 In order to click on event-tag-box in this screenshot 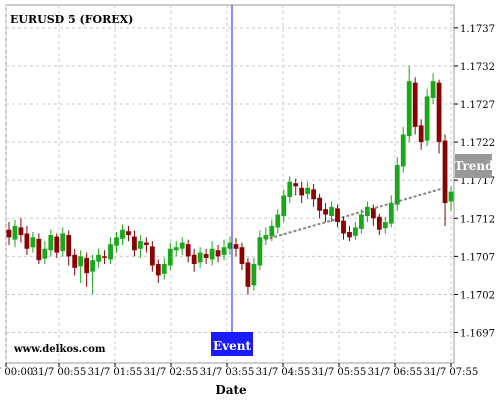, I will do `click(232, 344)`.